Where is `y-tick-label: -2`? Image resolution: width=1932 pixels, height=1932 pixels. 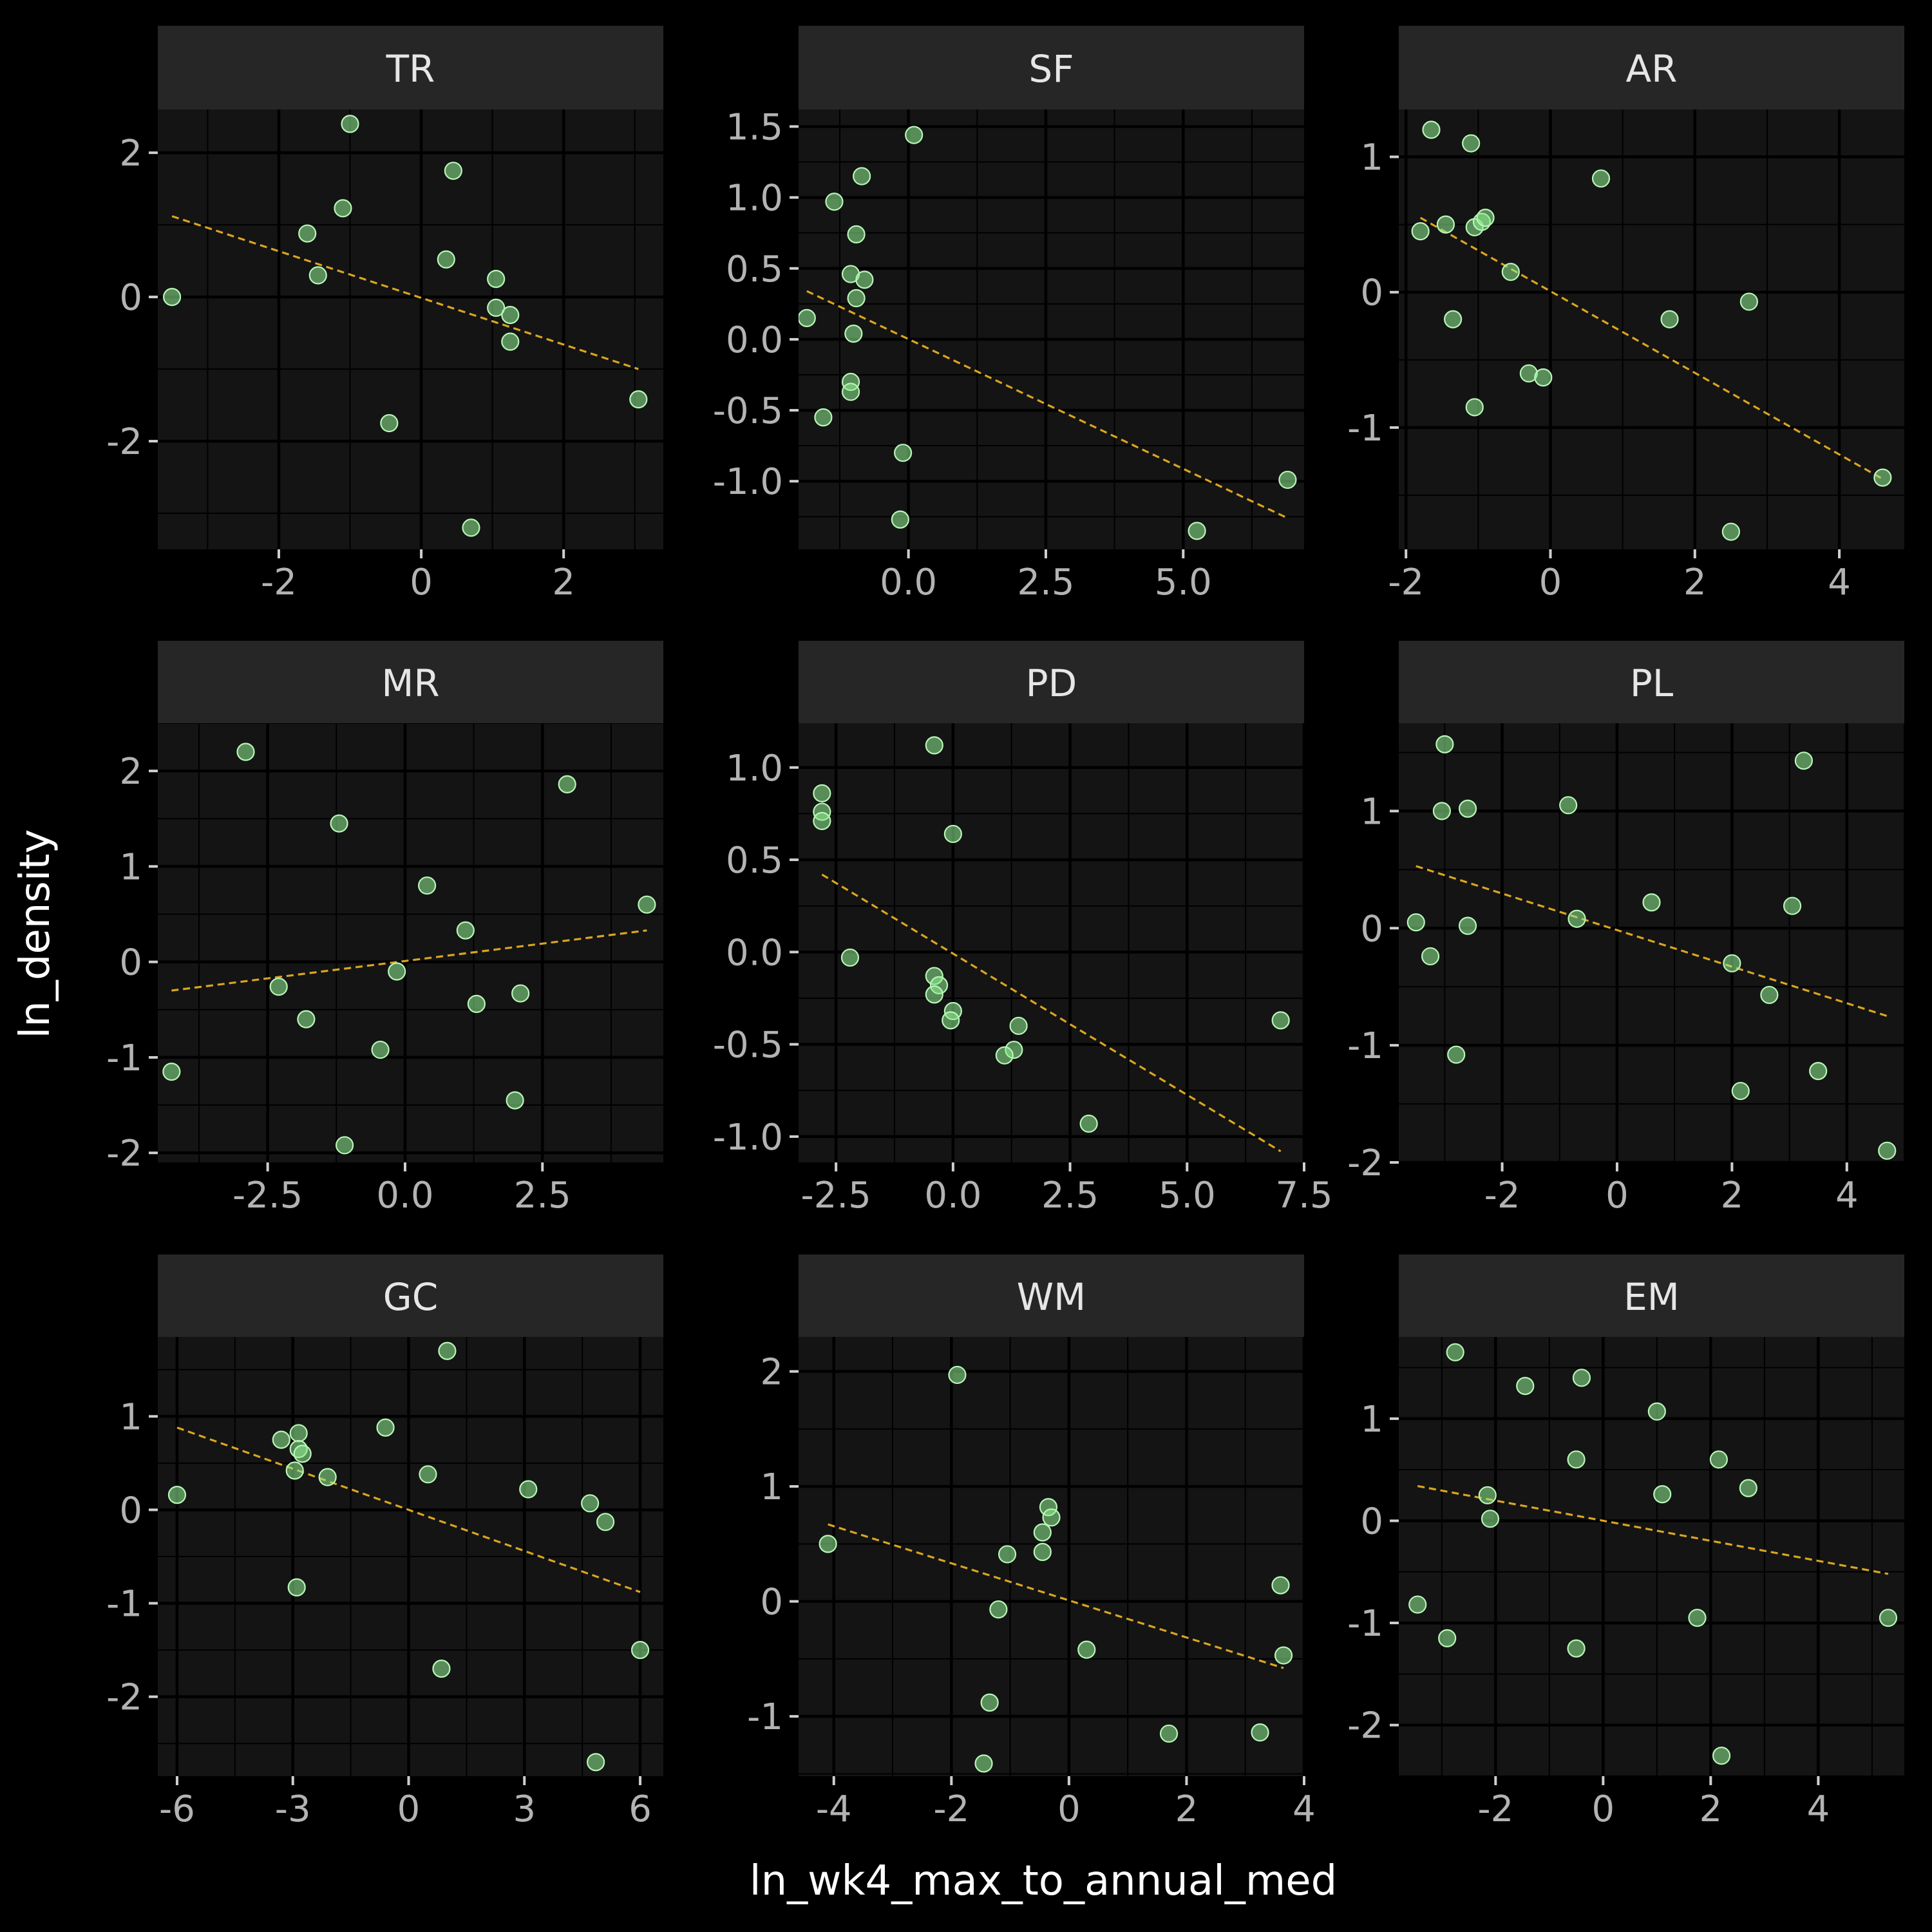
y-tick-label: -2 is located at coordinates (124, 442).